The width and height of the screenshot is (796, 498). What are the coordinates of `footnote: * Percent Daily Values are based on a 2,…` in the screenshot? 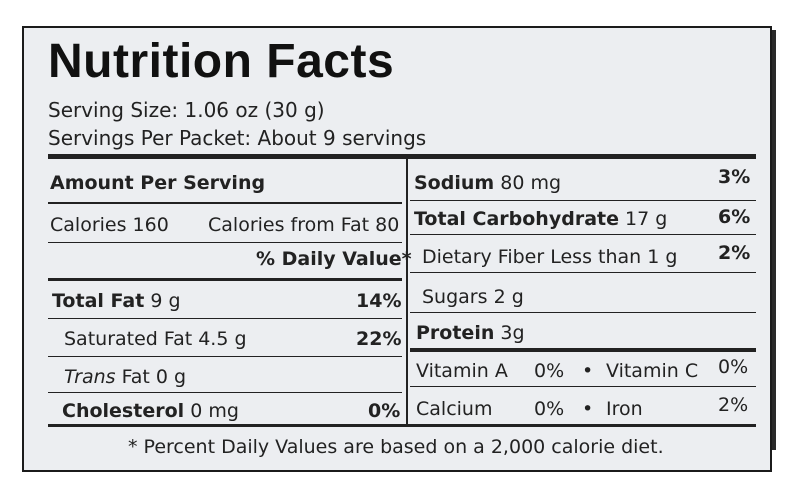 It's located at (396, 447).